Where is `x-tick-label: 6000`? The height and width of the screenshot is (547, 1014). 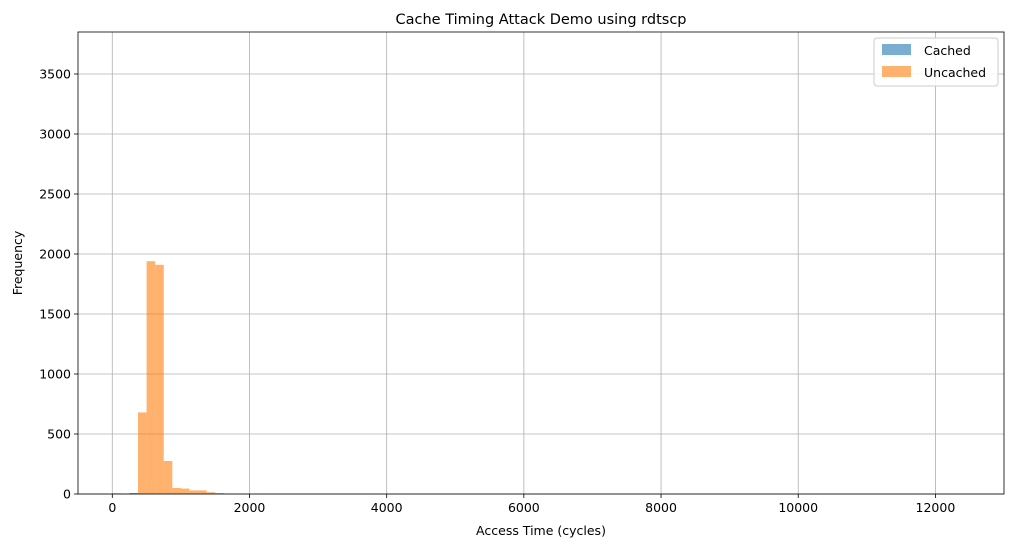 x-tick-label: 6000 is located at coordinates (524, 507).